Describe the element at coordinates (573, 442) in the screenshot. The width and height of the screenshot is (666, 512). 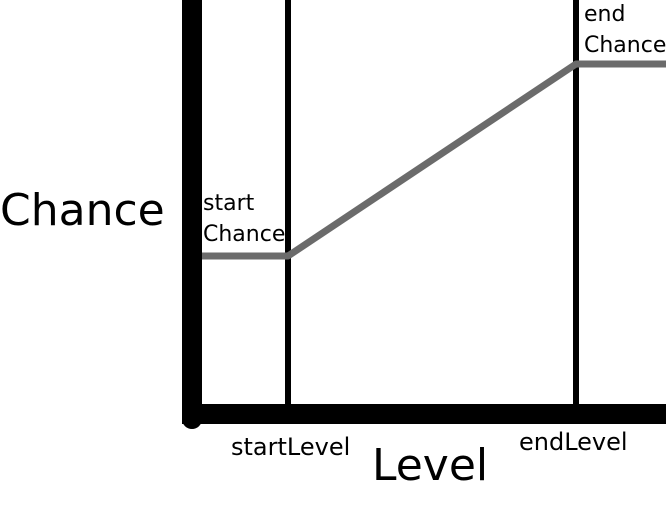
I see `end-level-label: endLevel` at that location.